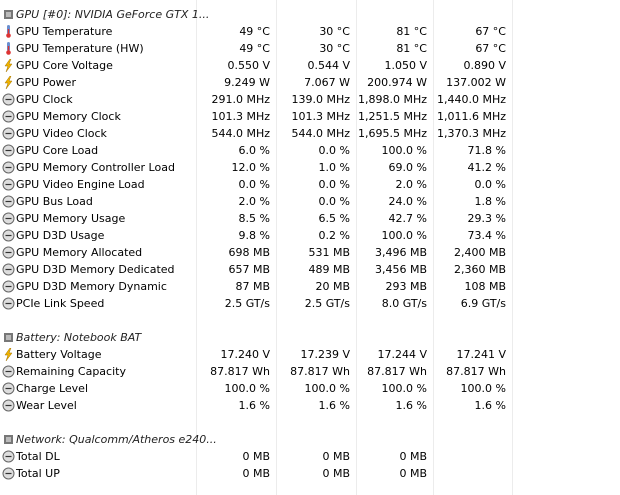 The image size is (620, 495). Describe the element at coordinates (310, 235) in the screenshot. I see `sensor-row: GPU D3D Usage 9.8 % 0.2 % 100.0 % 73.4 %` at that location.